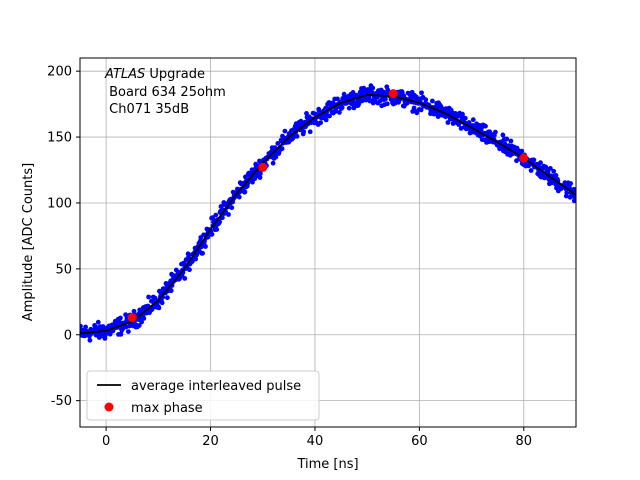 The image size is (640, 480). What do you see at coordinates (59, 72) in the screenshot?
I see `y-tick-label: 200` at bounding box center [59, 72].